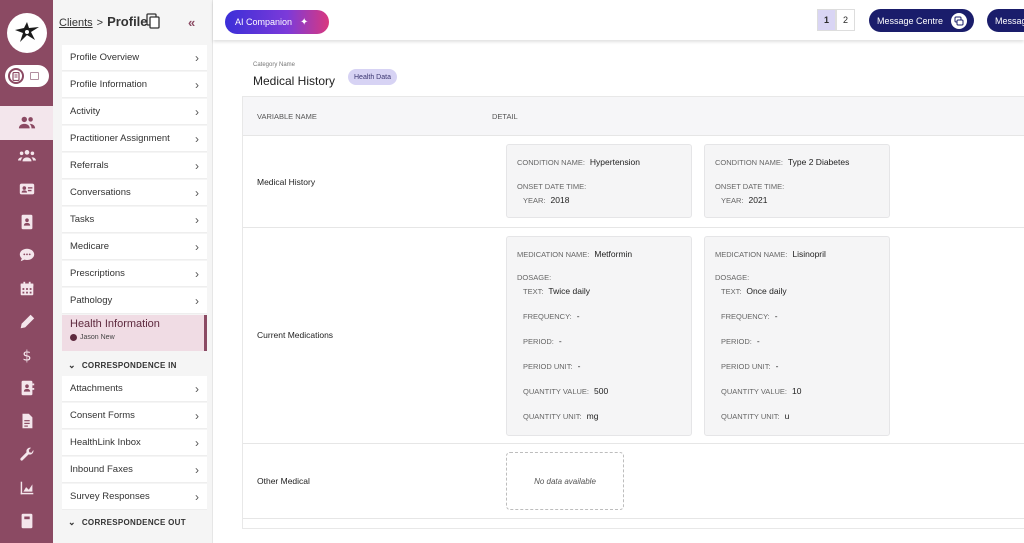 The image size is (1024, 543). I want to click on row-label: Medical History, so click(286, 182).